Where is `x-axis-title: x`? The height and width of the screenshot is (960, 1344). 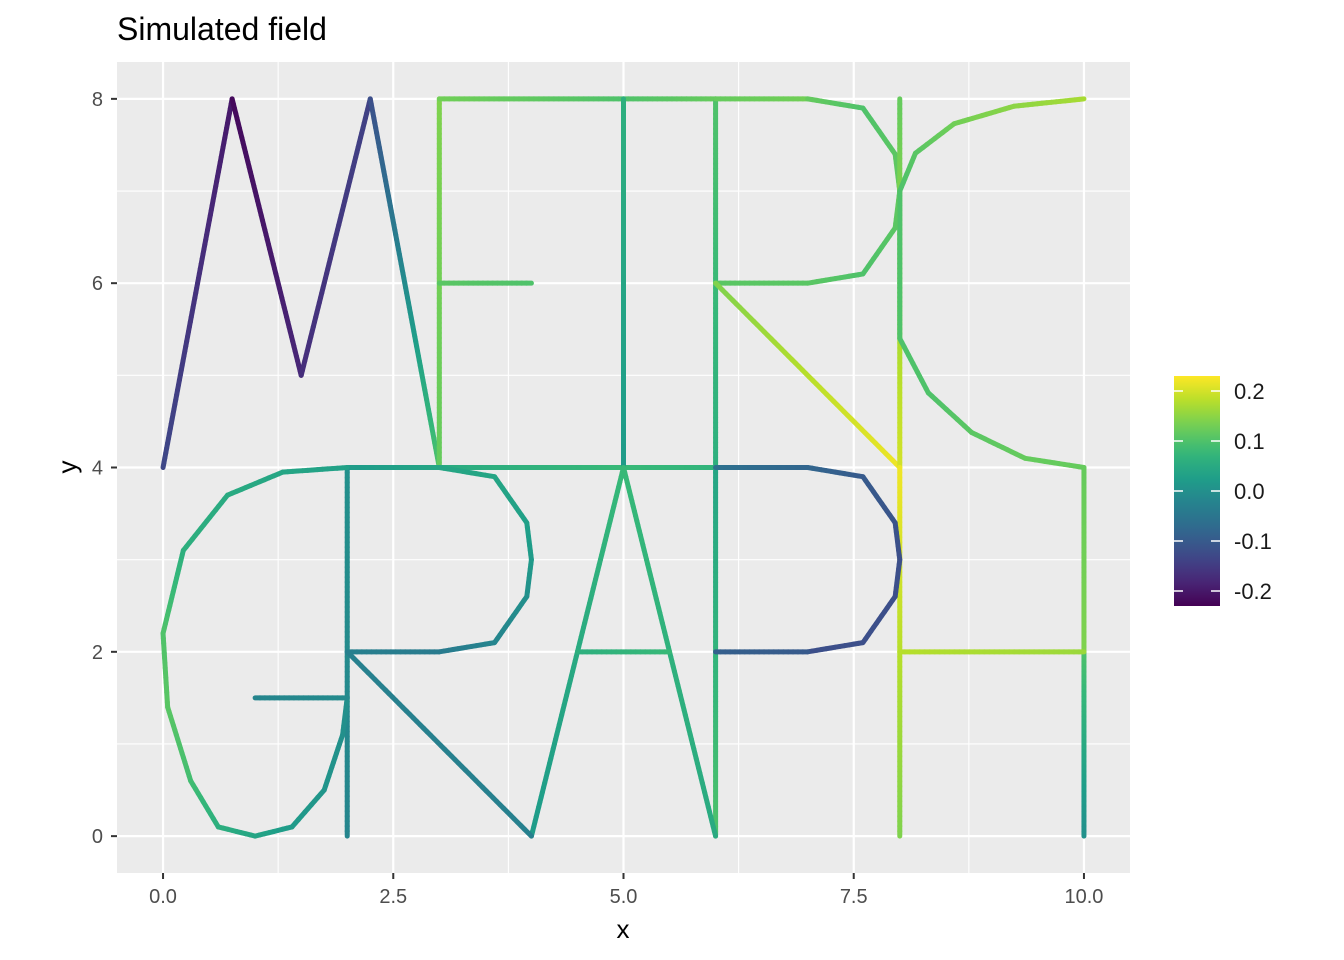
x-axis-title: x is located at coordinates (623, 929).